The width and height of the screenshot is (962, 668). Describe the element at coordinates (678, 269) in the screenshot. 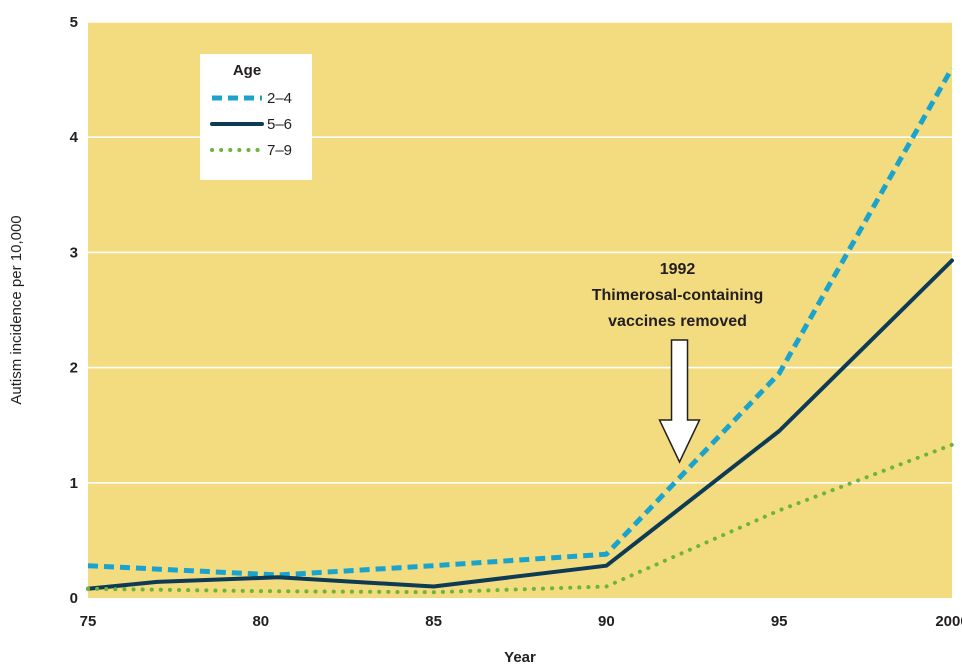

I see `annotation-line: 1992` at that location.